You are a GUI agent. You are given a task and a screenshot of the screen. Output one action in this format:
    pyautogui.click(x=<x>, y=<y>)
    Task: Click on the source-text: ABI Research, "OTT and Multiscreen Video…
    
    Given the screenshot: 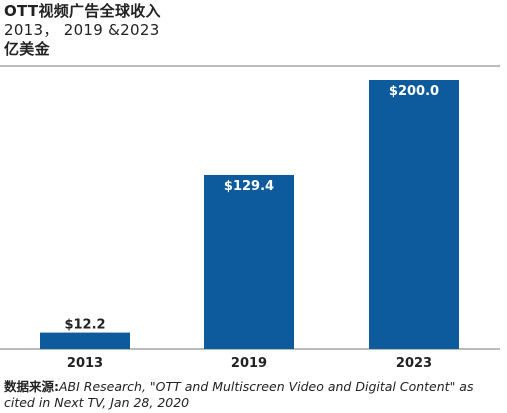 What is the action you would take?
    pyautogui.click(x=239, y=394)
    